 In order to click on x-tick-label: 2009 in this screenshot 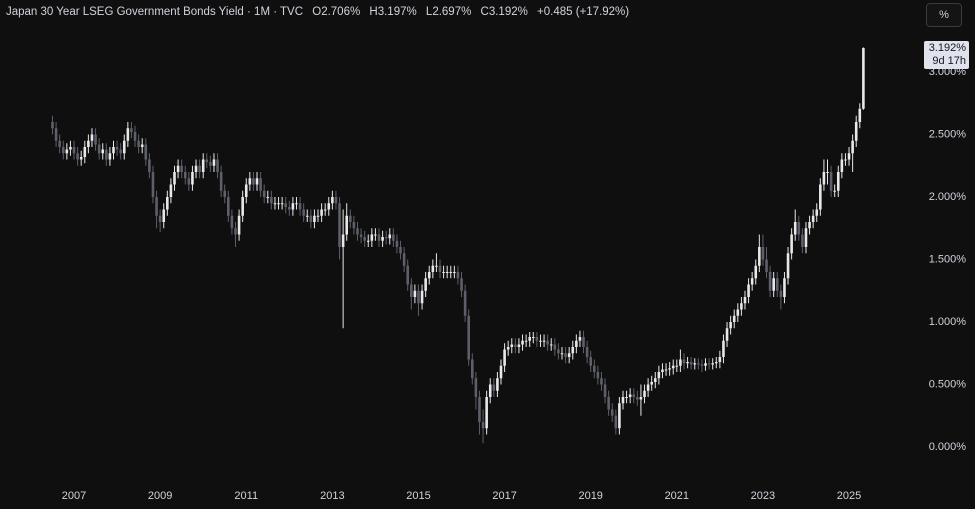, I will do `click(160, 496)`.